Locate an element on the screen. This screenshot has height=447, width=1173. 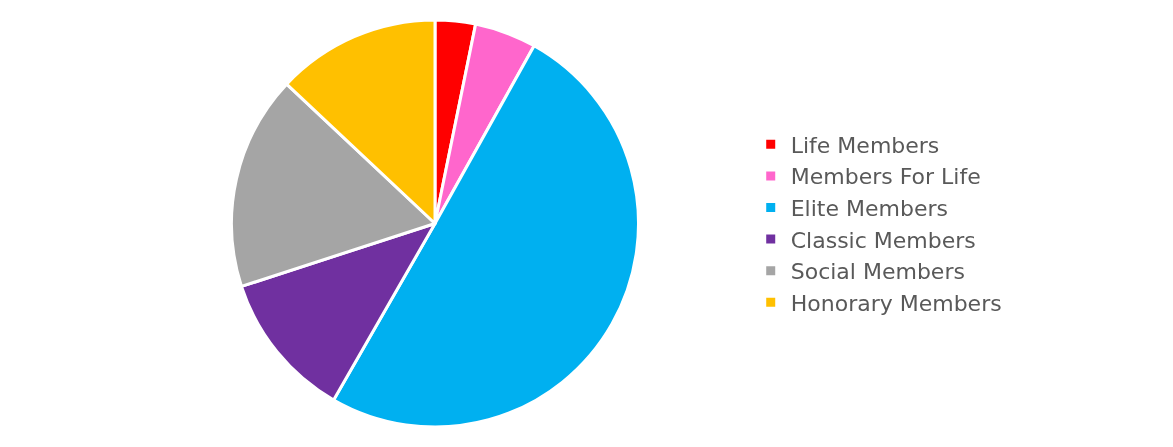
legend-label: Social Members is located at coordinates (877, 272).